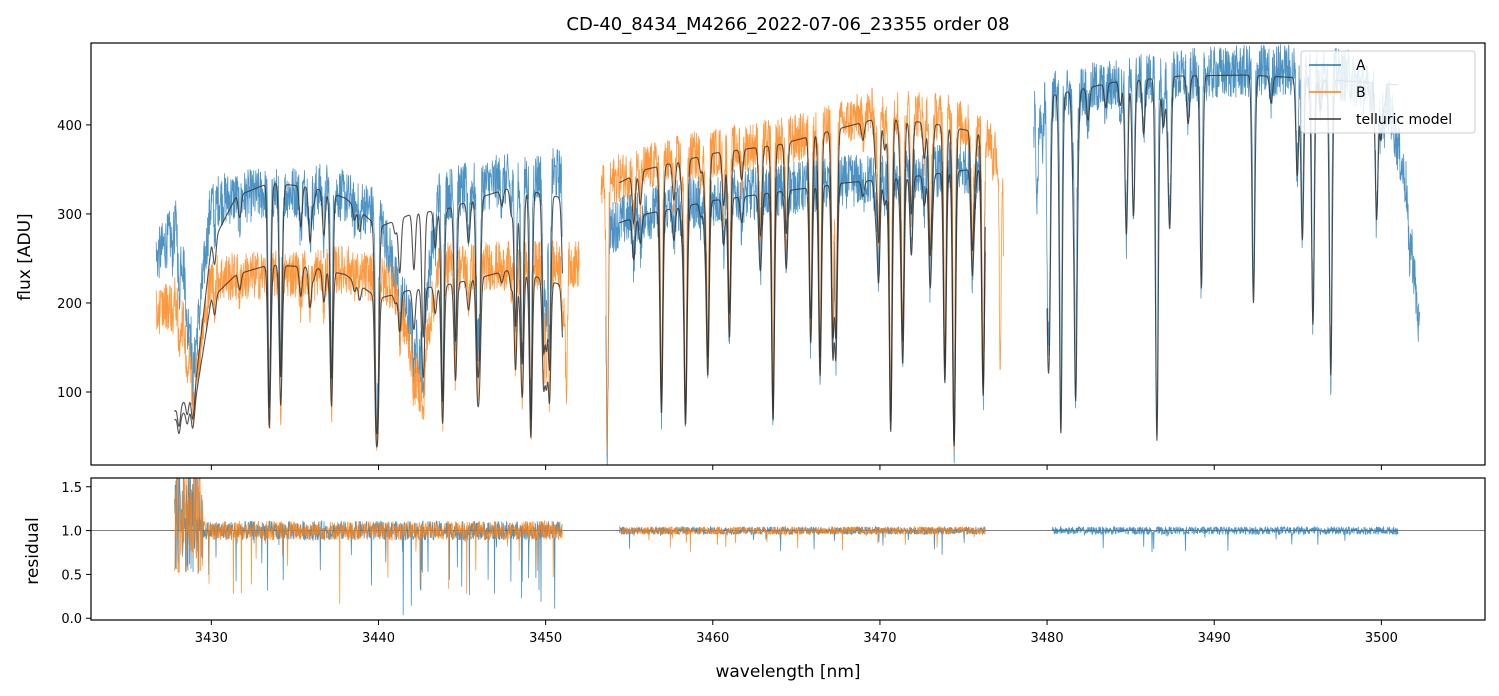  Describe the element at coordinates (71, 488) in the screenshot. I see `y-tick-label: 1.5` at that location.